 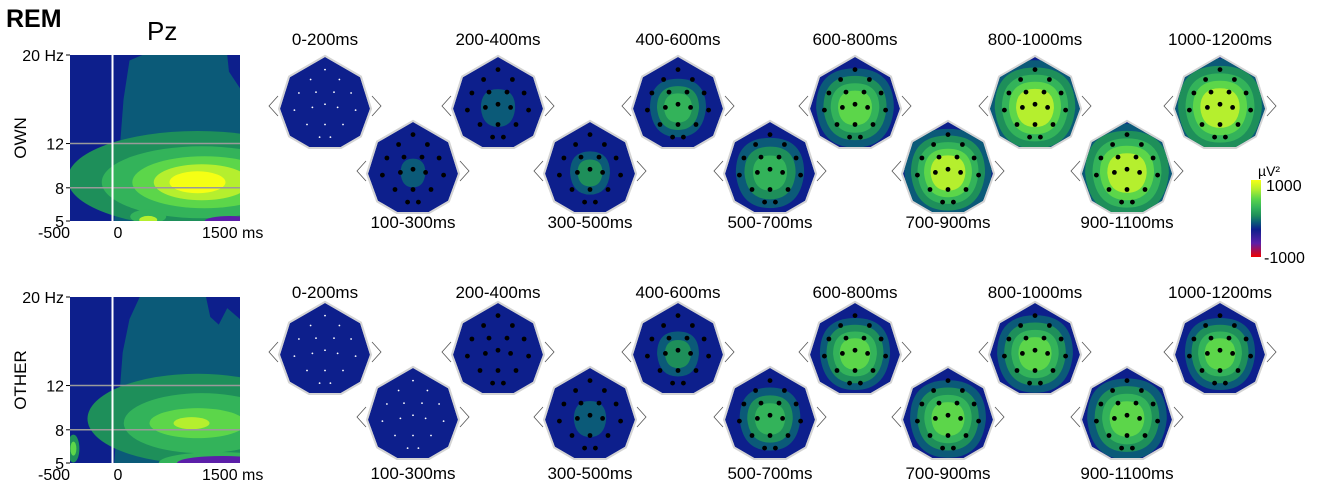 I want to click on window-label: 800-1000ms, so click(x=1035, y=292).